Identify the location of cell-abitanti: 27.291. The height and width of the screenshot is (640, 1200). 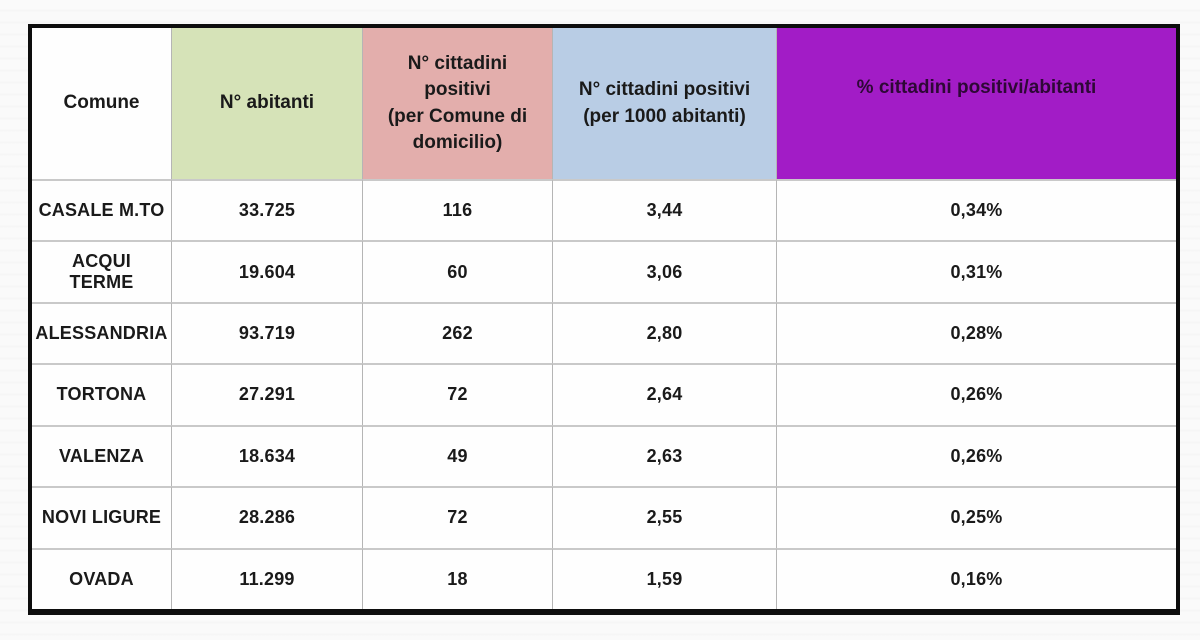
(267, 394).